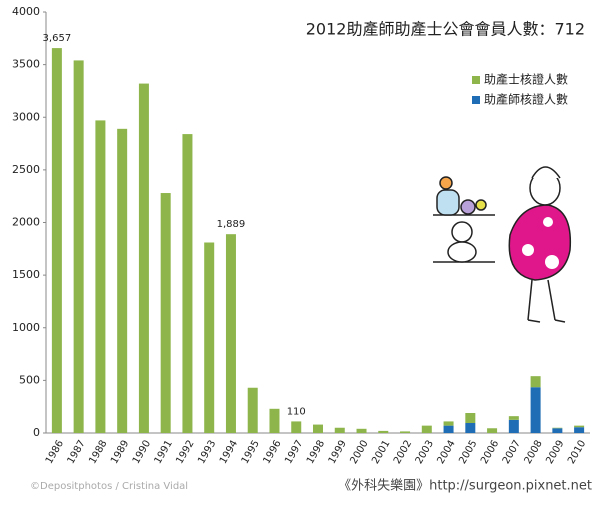 This screenshot has height=506, width=600. Describe the element at coordinates (26, 11) in the screenshot. I see `y-tick-label: 4000` at that location.